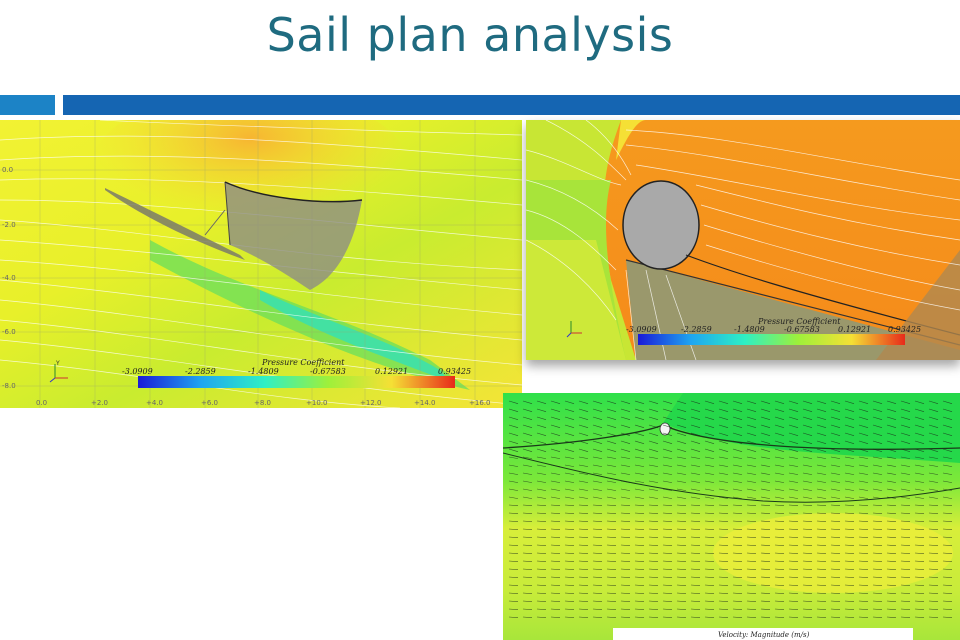 This screenshot has width=960, height=640. Describe the element at coordinates (799, 321) in the screenshot. I see `colorbar-title: Pressure Coefficient` at that location.